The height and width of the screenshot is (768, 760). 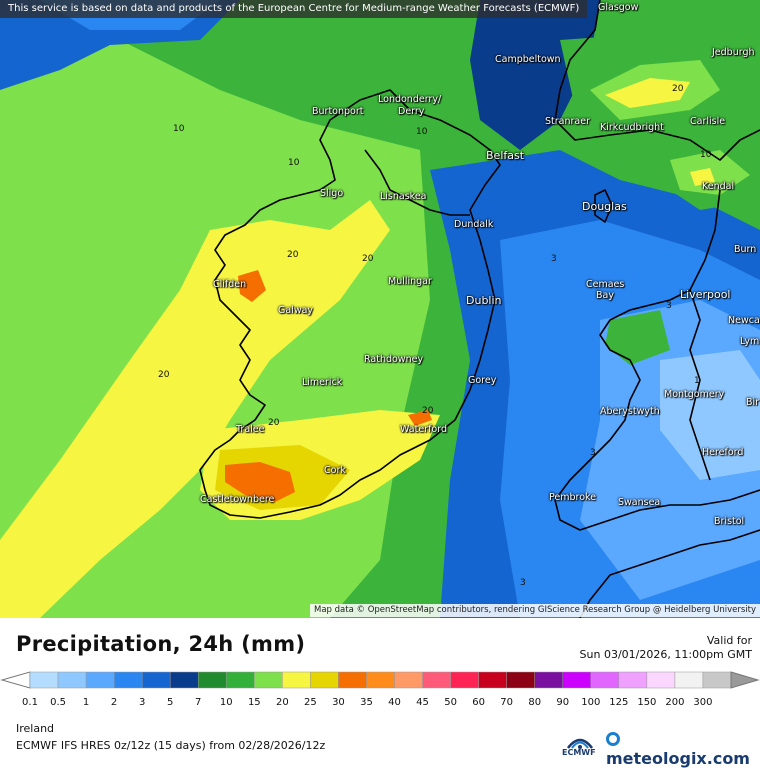 I want to click on ecmwf-logo-icon, so click(x=580, y=742).